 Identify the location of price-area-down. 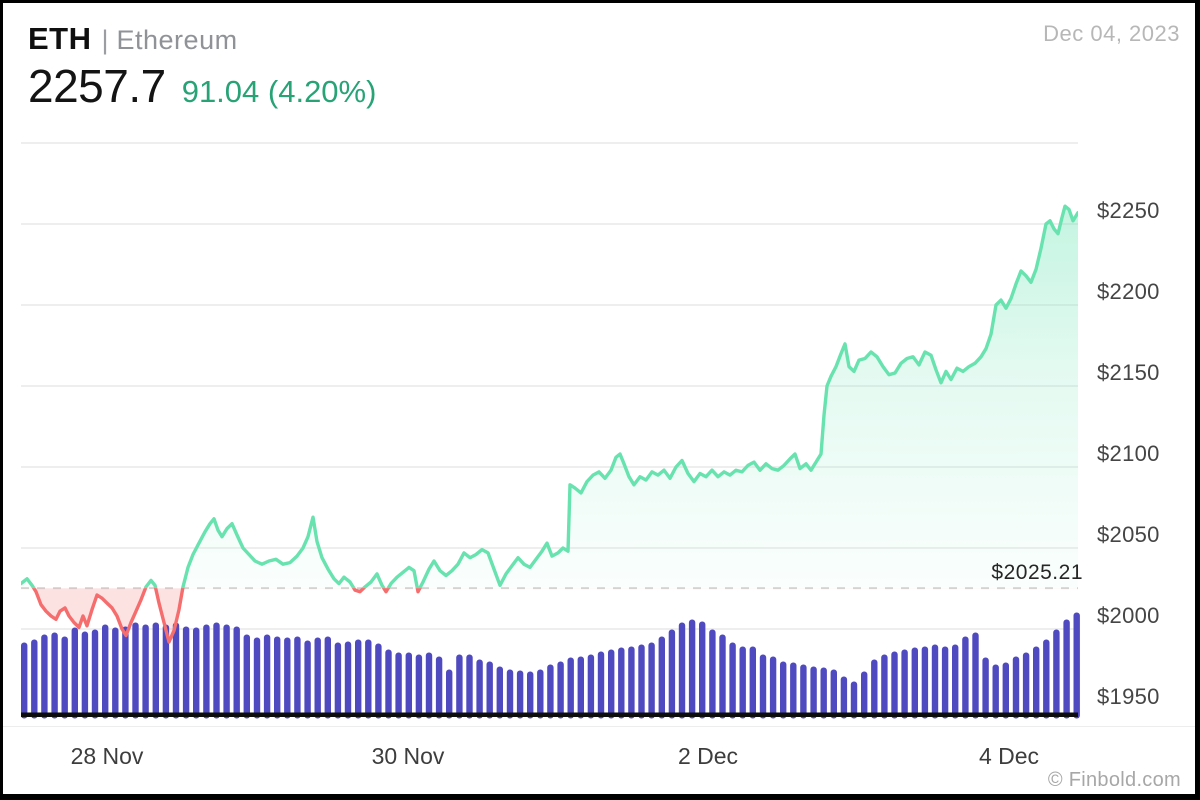
(549, 615).